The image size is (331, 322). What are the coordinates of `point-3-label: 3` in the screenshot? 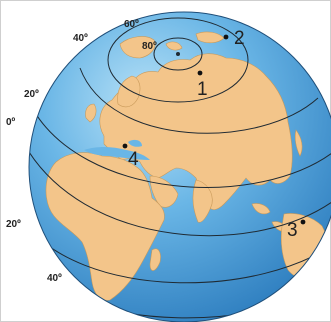 It's located at (292, 230).